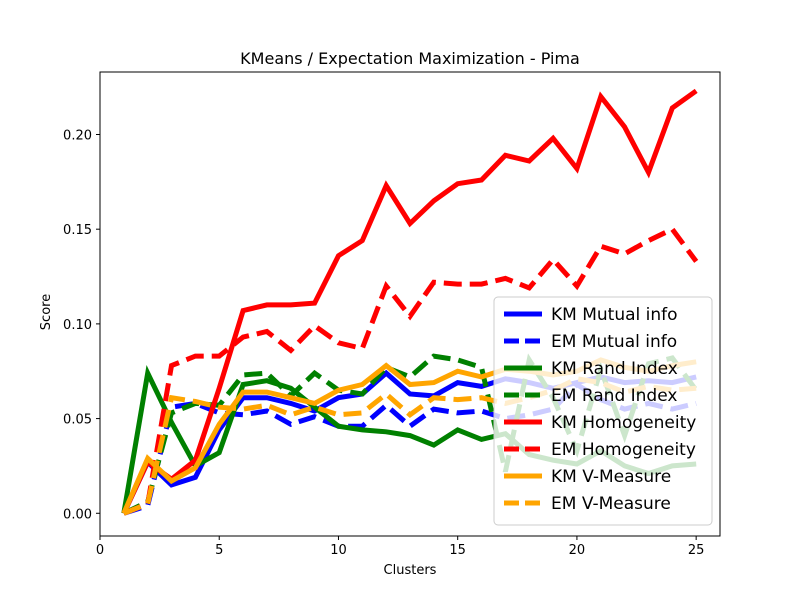 Image resolution: width=800 pixels, height=600 pixels. I want to click on legend-label: EM Rand Index, so click(614, 396).